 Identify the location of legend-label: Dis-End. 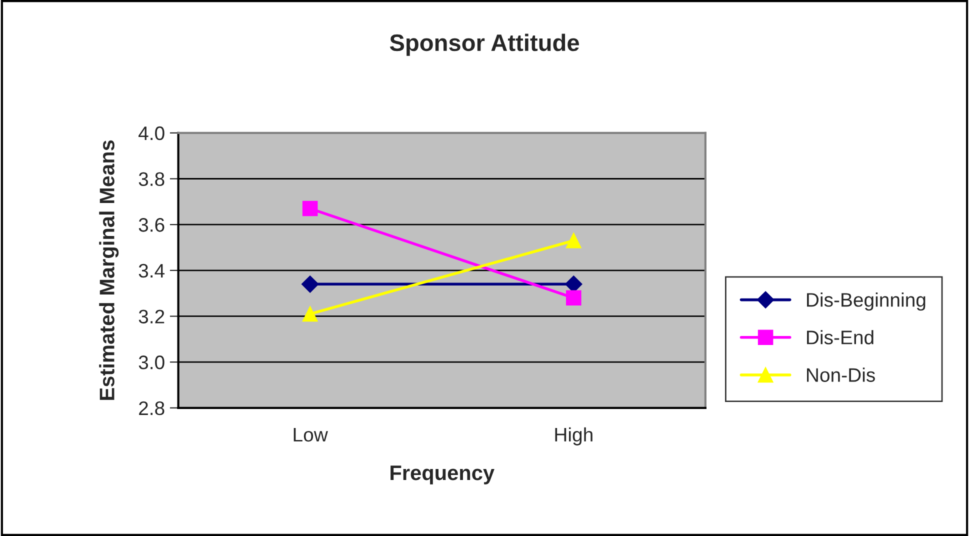
(840, 337).